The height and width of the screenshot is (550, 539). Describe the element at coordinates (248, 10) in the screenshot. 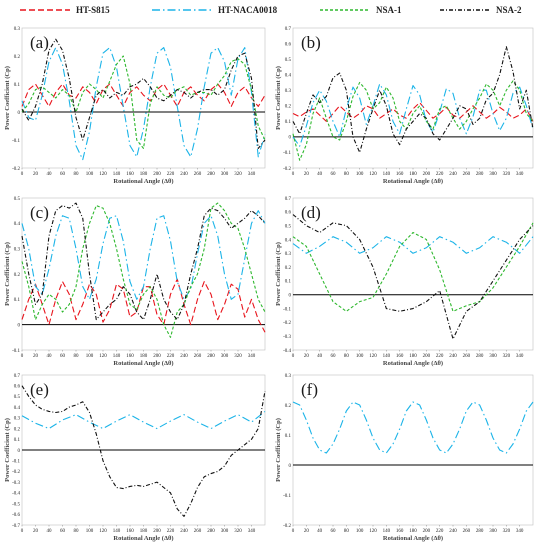

I see `legend-label: HT-NACA0018` at that location.